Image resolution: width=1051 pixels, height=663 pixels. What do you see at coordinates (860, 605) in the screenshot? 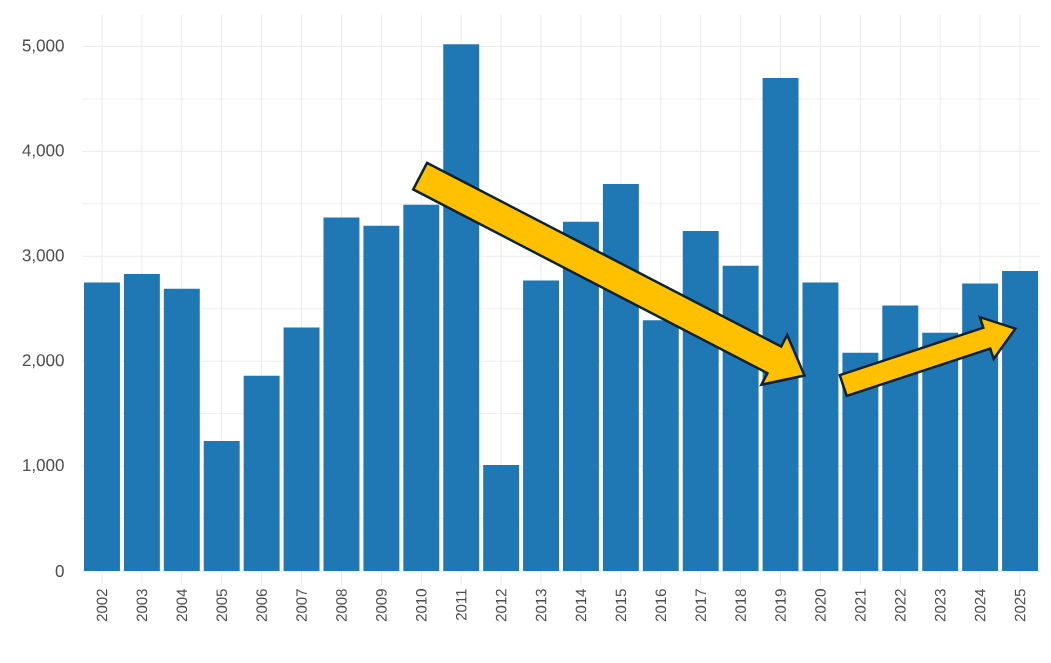
I see `x-tick-label: 2021` at bounding box center [860, 605].